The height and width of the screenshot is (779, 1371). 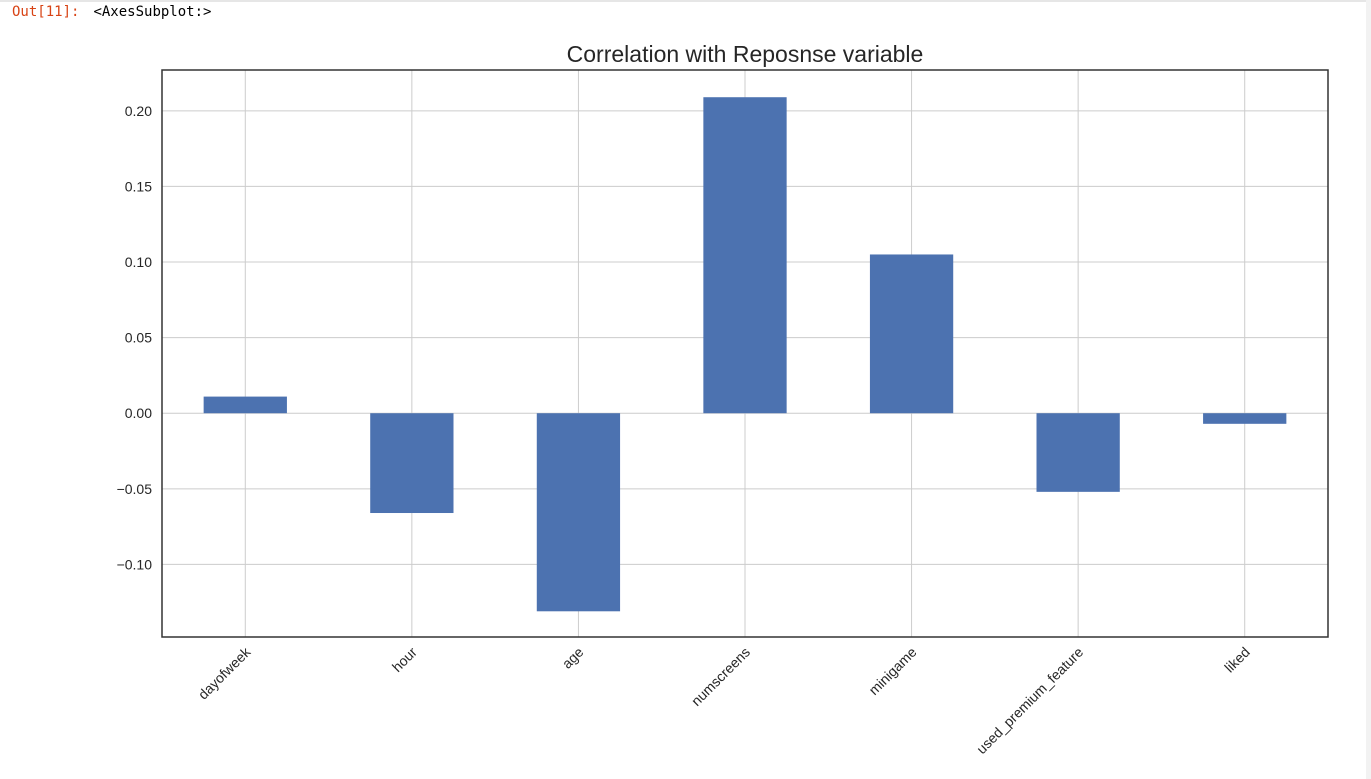 What do you see at coordinates (138, 413) in the screenshot?
I see `y-tick-label: 0.00` at bounding box center [138, 413].